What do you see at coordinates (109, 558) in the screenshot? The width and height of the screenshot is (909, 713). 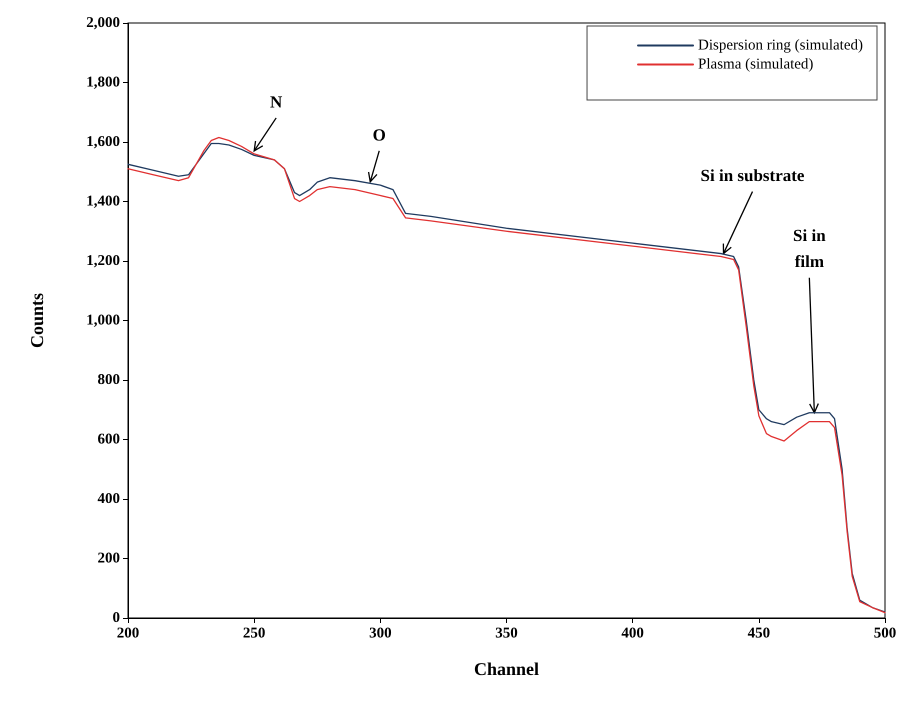 I see `y-tick-label: 200` at bounding box center [109, 558].